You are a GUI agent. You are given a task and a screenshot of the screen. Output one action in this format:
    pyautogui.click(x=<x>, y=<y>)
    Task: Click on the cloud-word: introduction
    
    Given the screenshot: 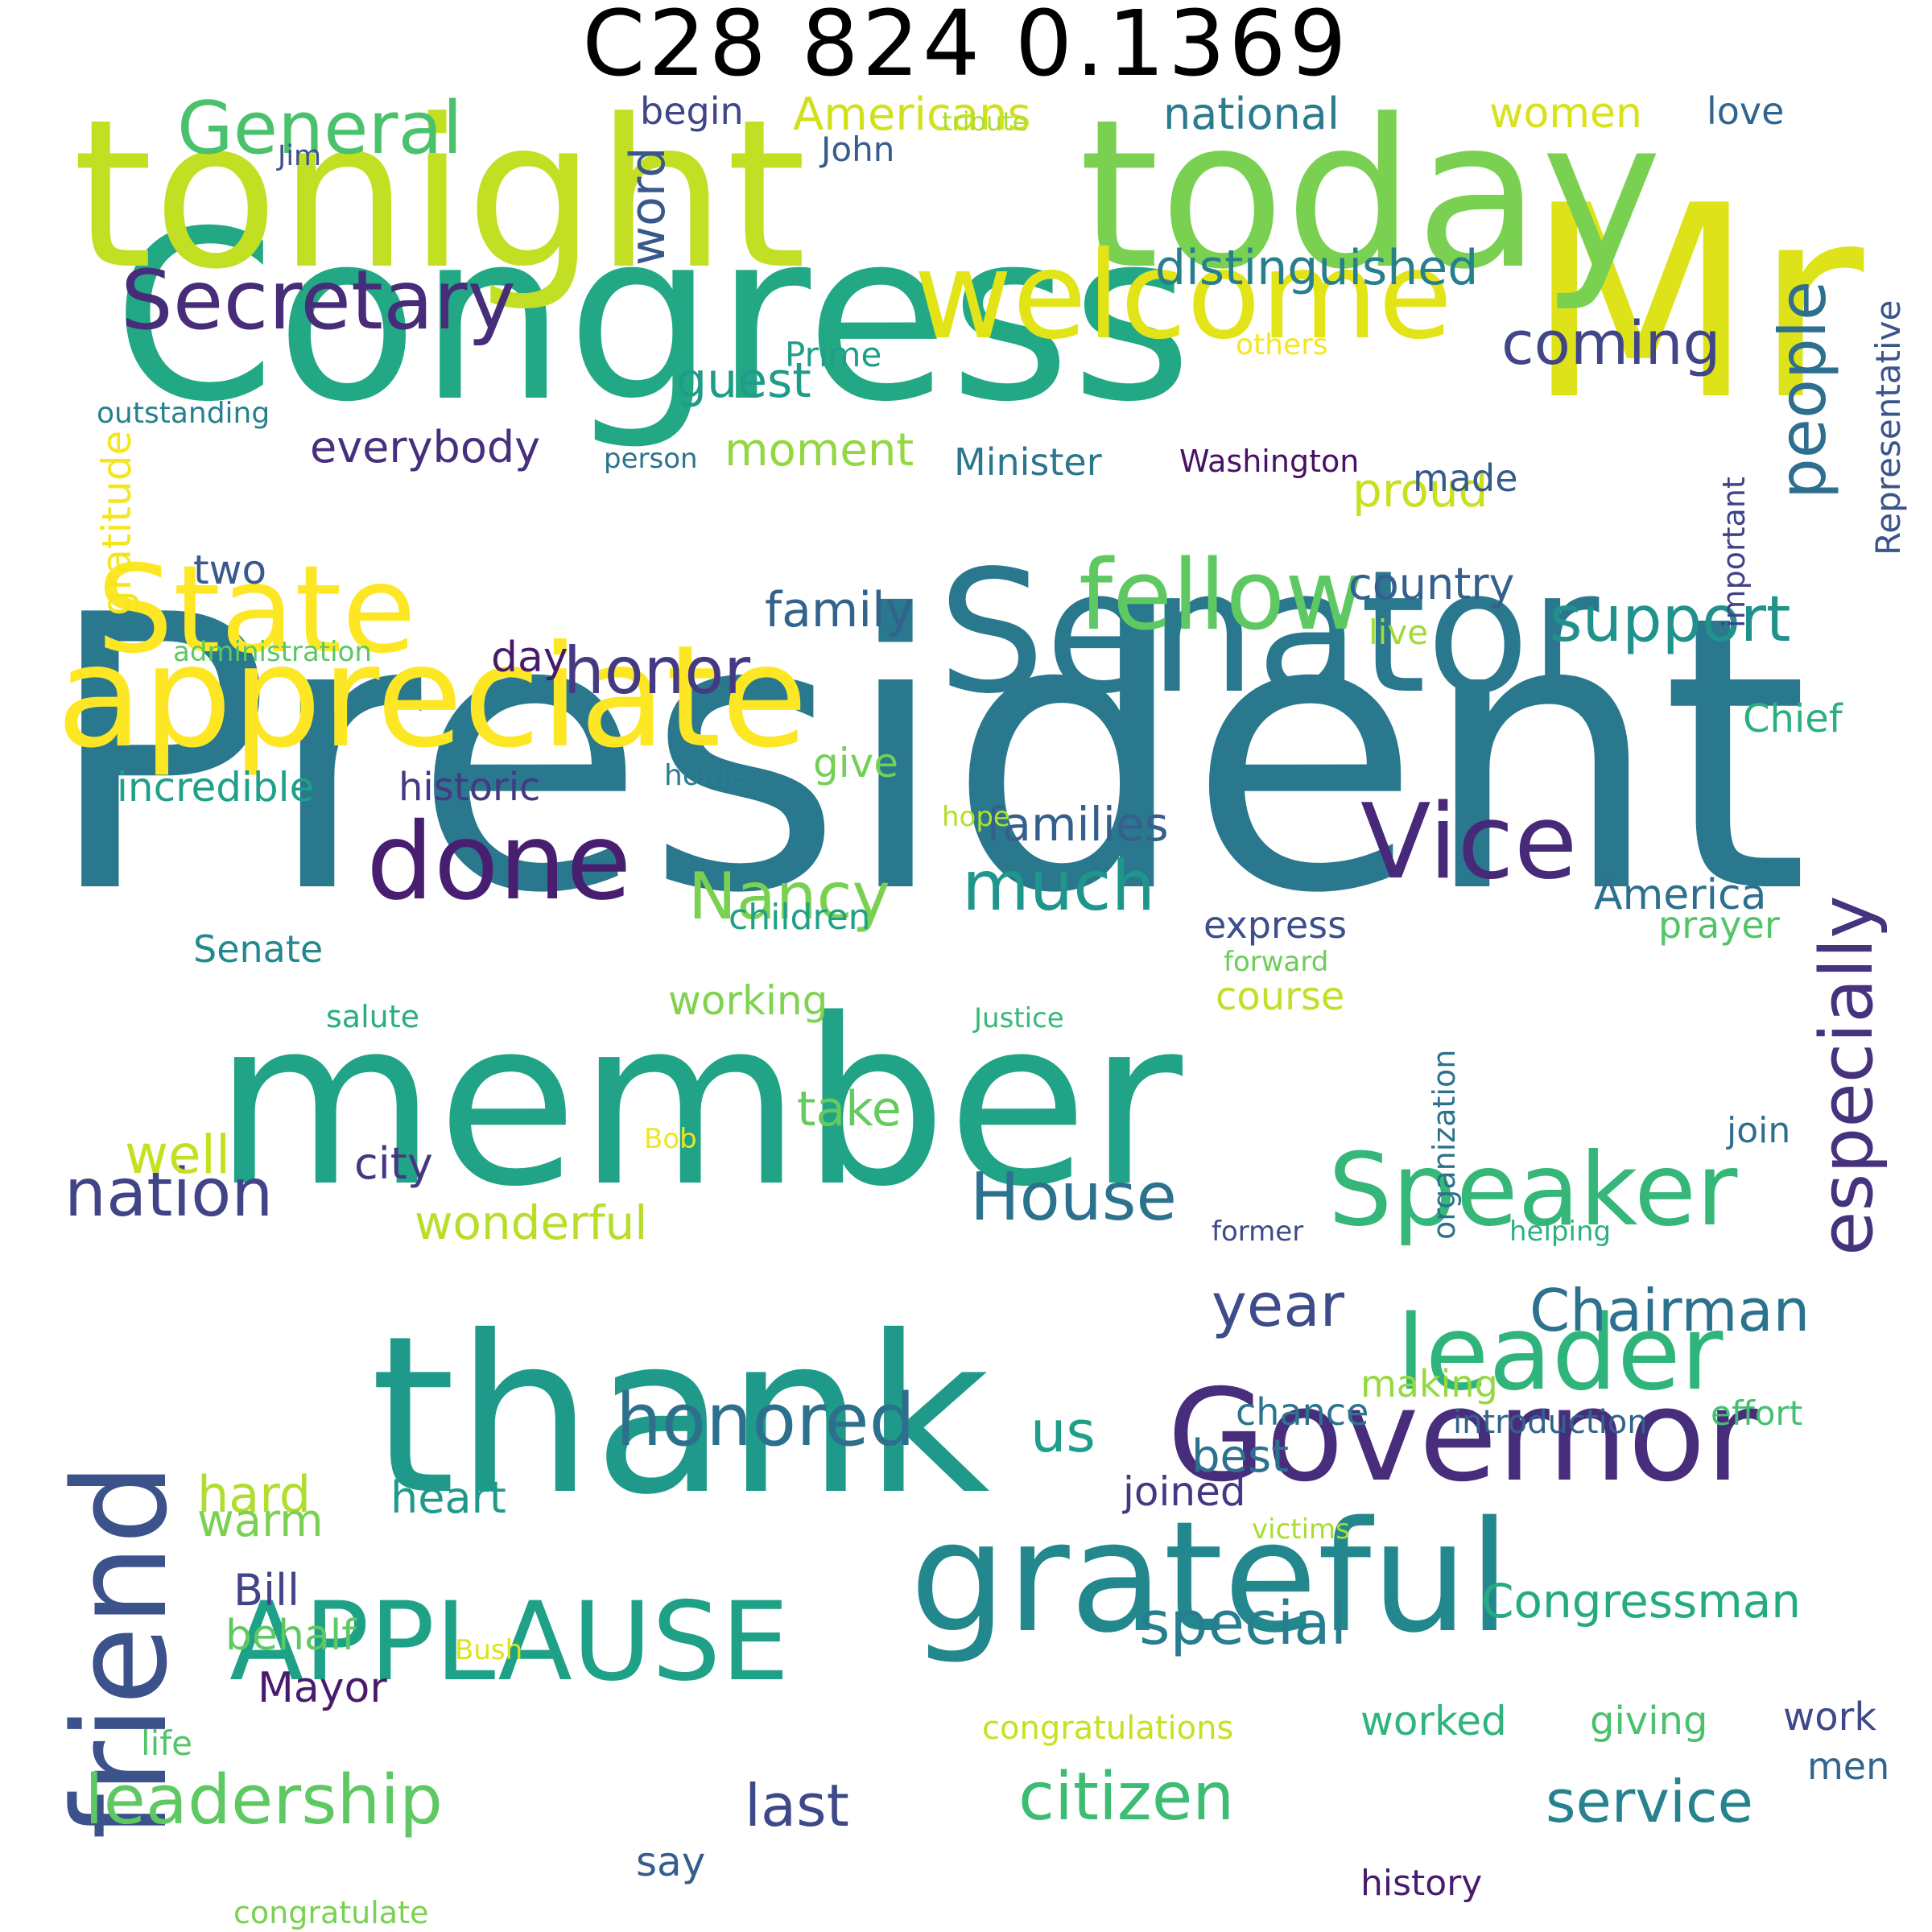 What is the action you would take?
    pyautogui.click(x=1550, y=1422)
    